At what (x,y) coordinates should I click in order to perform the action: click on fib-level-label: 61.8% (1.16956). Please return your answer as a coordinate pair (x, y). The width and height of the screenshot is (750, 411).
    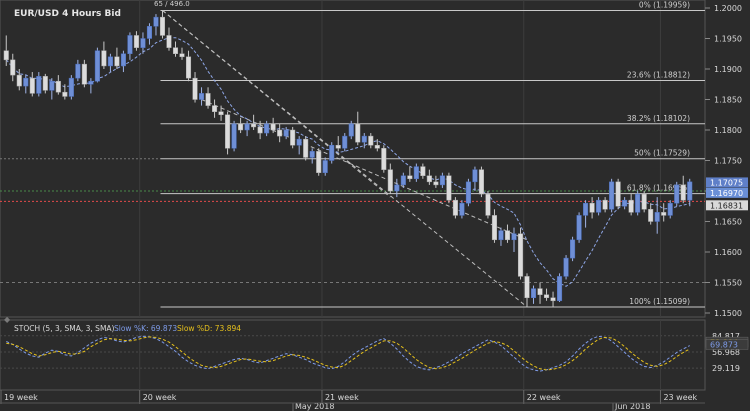
    Looking at the image, I should click on (658, 188).